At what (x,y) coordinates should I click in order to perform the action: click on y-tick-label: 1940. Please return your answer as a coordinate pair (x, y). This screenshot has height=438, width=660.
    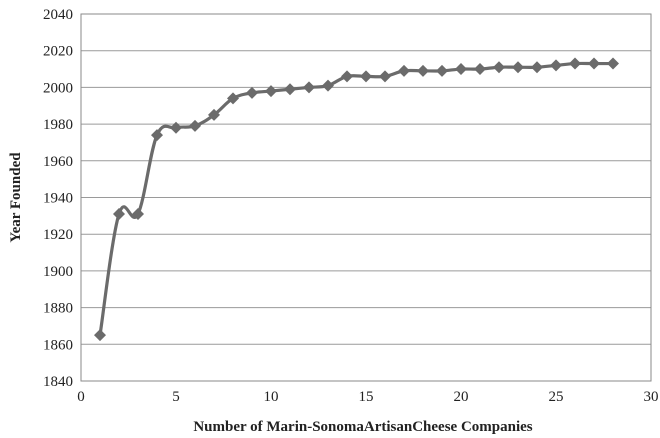
    Looking at the image, I should click on (58, 199).